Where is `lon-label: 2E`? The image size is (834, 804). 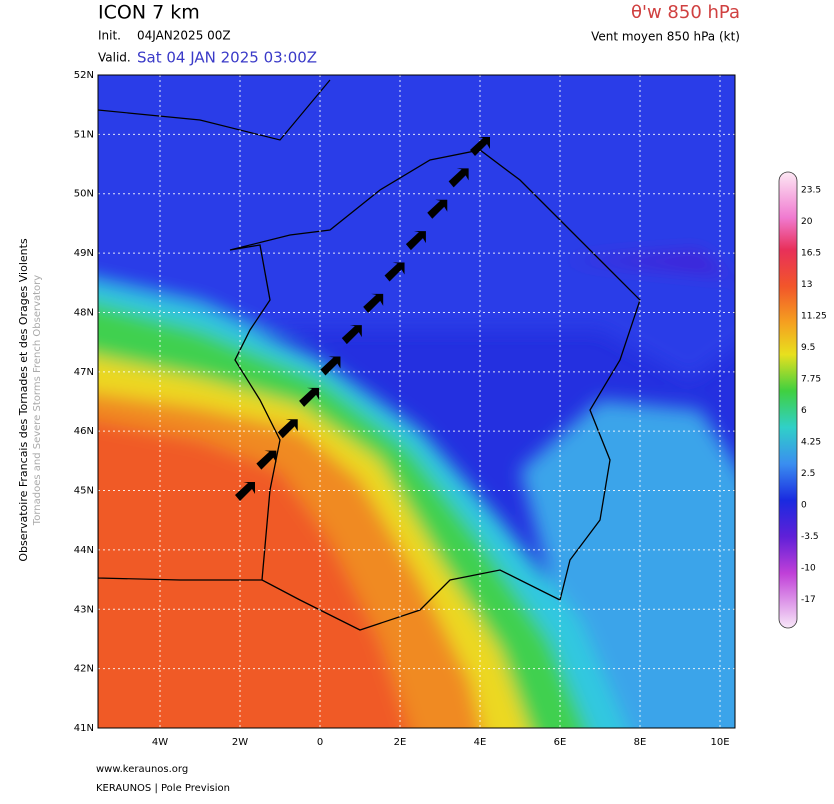 lon-label: 2E is located at coordinates (400, 742).